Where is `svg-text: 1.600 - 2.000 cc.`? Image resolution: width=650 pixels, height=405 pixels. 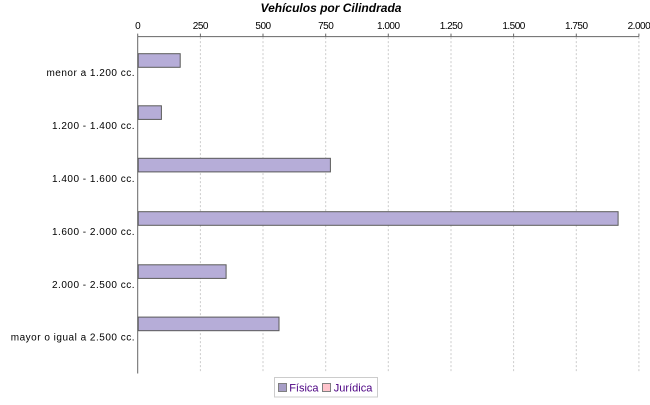
svg-text: 1.600 - 2.000 cc. is located at coordinates (93, 232).